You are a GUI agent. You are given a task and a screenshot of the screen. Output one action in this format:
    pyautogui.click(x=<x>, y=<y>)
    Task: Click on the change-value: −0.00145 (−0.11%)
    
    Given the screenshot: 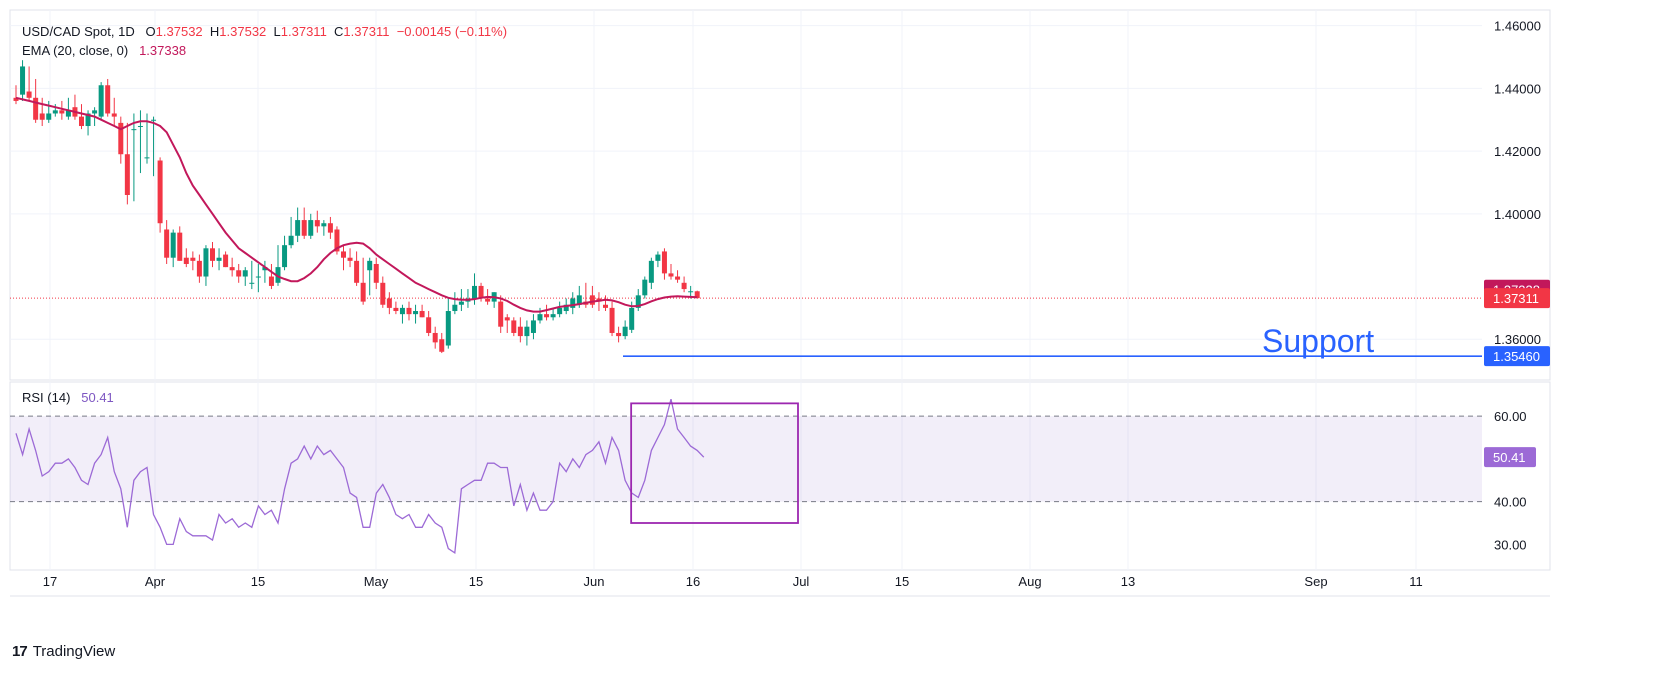 What is the action you would take?
    pyautogui.click(x=452, y=31)
    